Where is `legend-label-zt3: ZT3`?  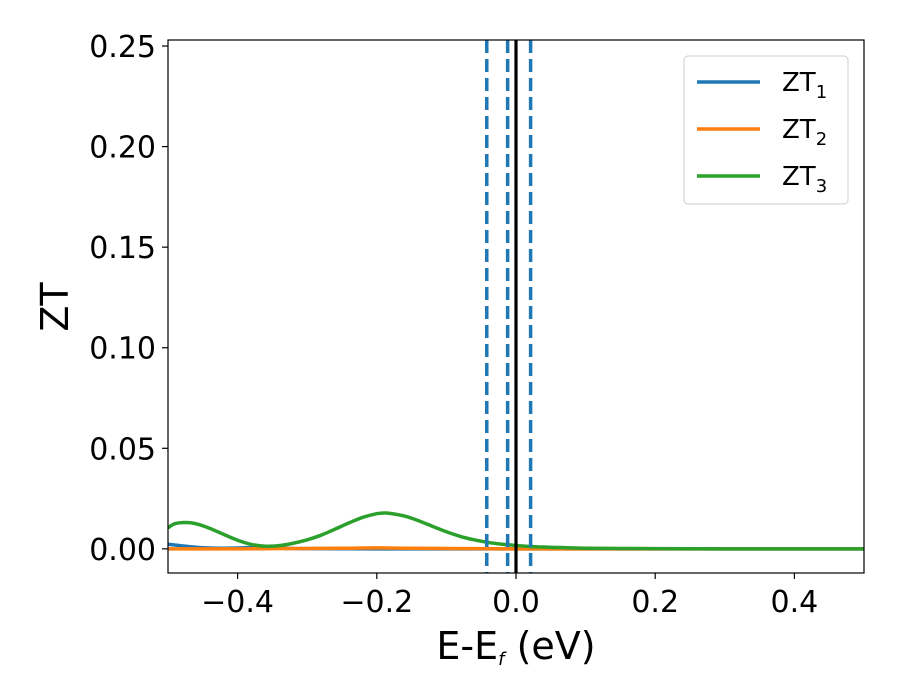 legend-label-zt3: ZT3 is located at coordinates (804, 179).